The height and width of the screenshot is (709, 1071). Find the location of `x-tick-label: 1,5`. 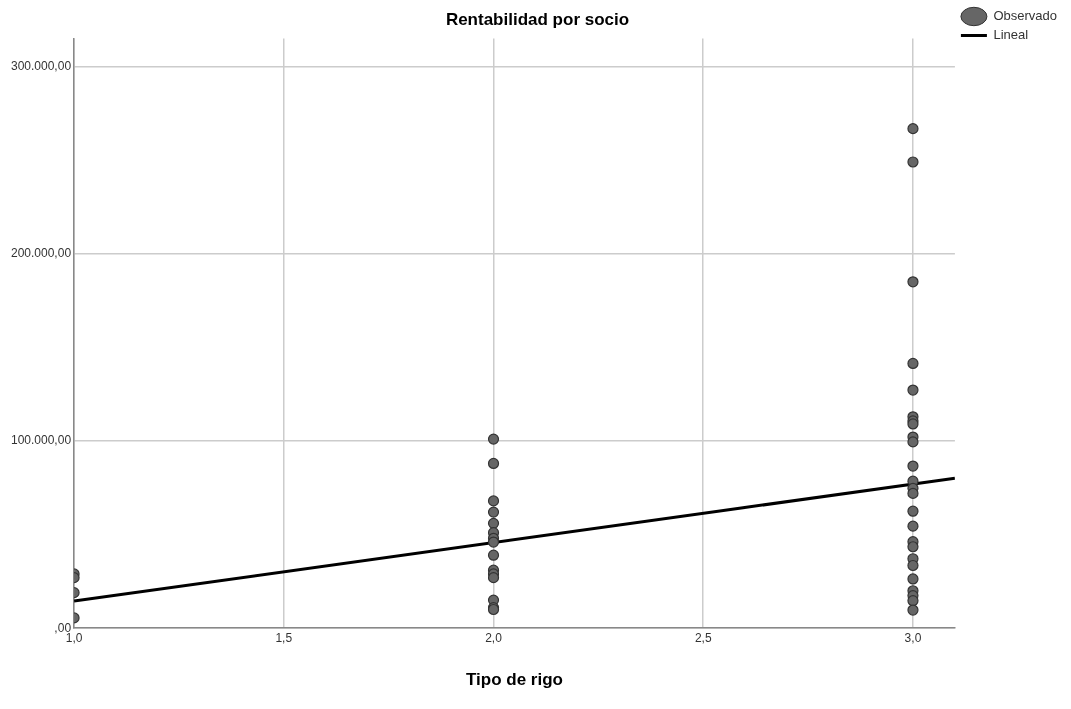

x-tick-label: 1,5 is located at coordinates (284, 637).